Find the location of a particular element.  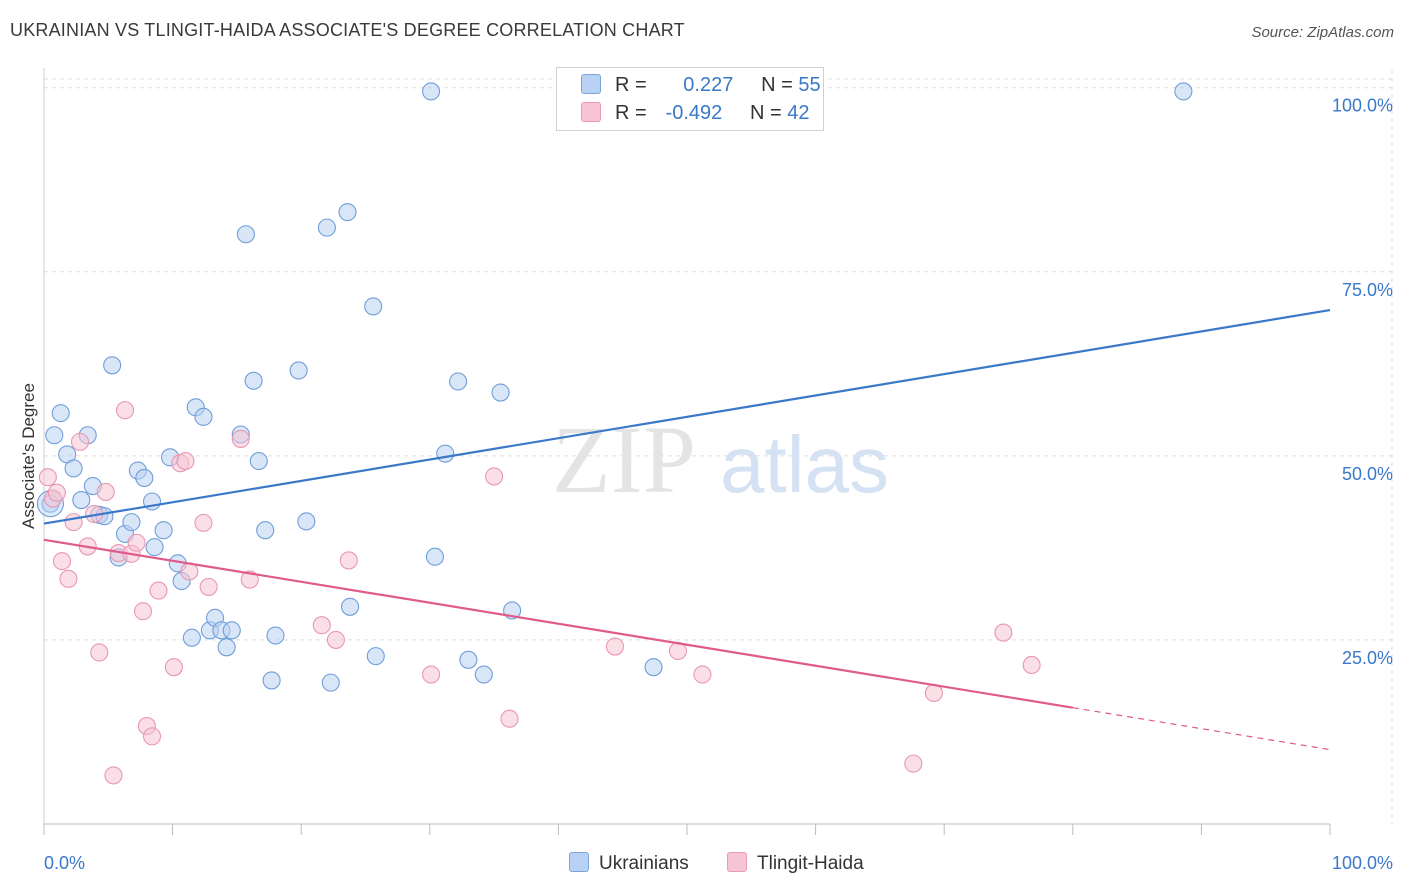

r-value: -0.492 is located at coordinates (694, 113).